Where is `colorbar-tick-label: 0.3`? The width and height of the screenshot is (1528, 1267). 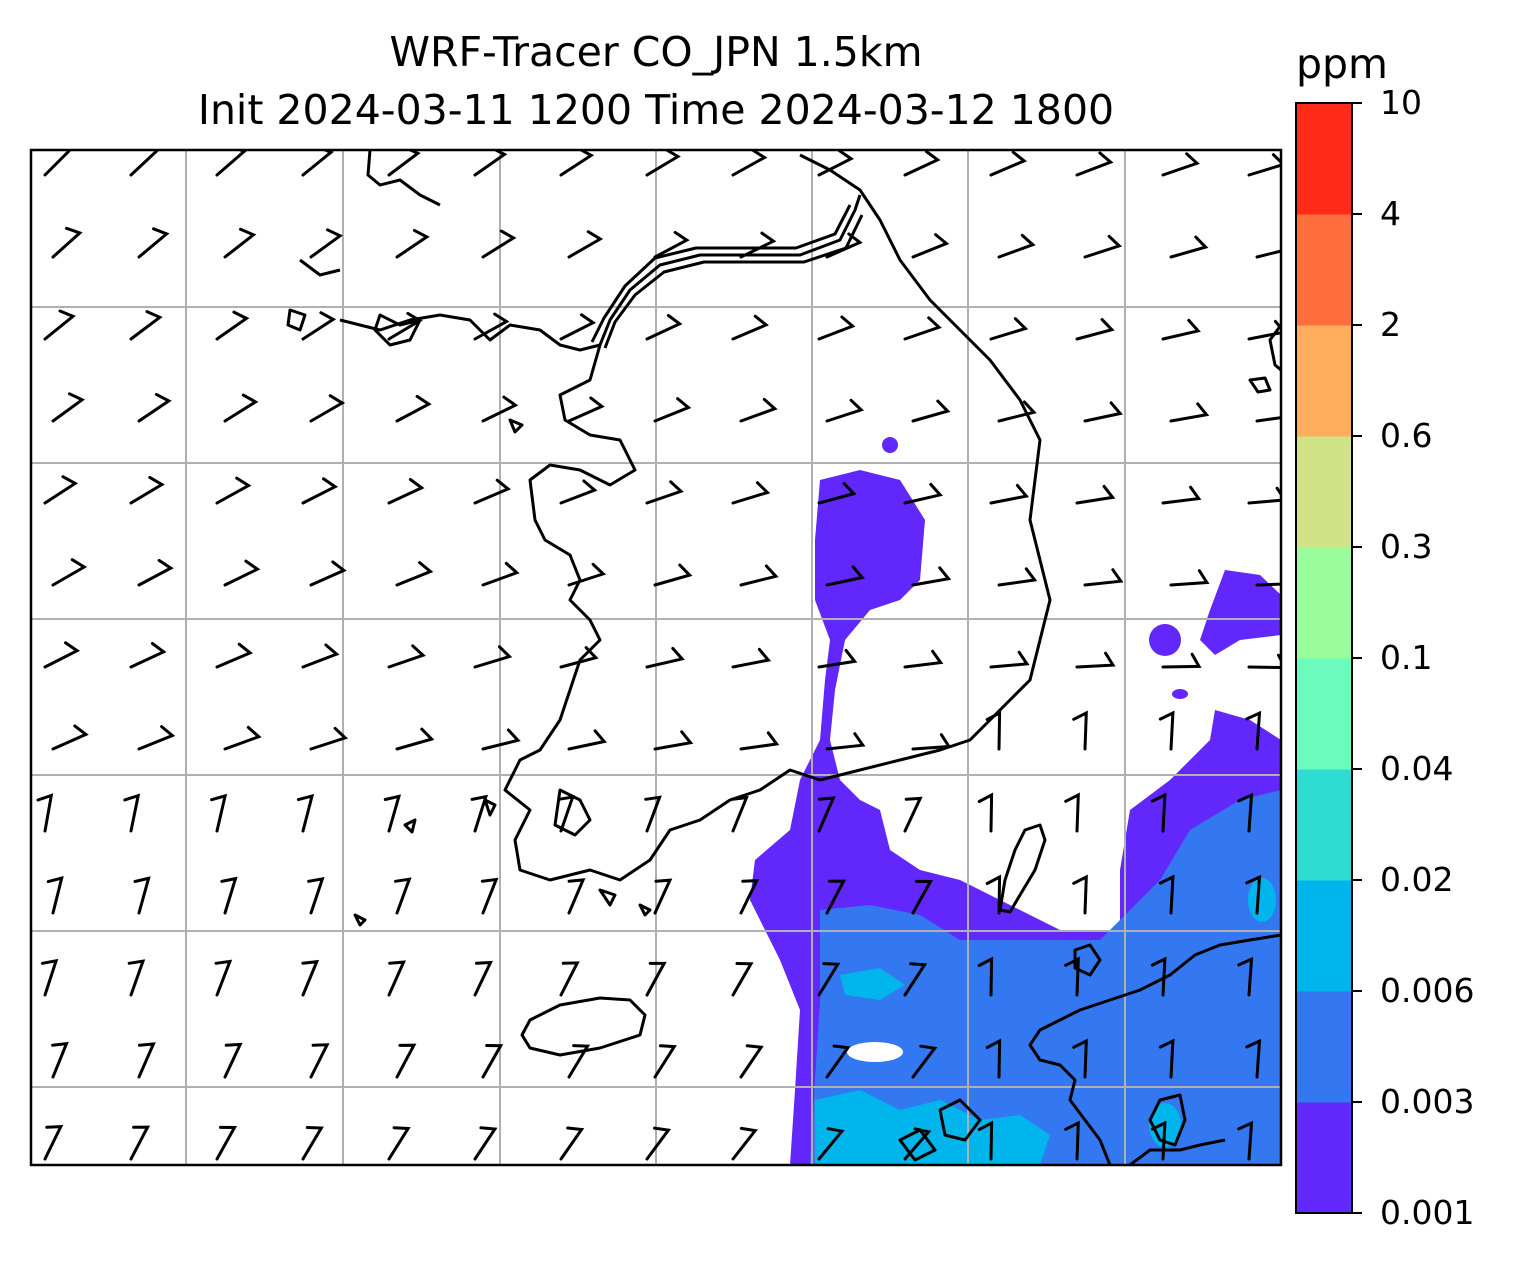 colorbar-tick-label: 0.3 is located at coordinates (1406, 546).